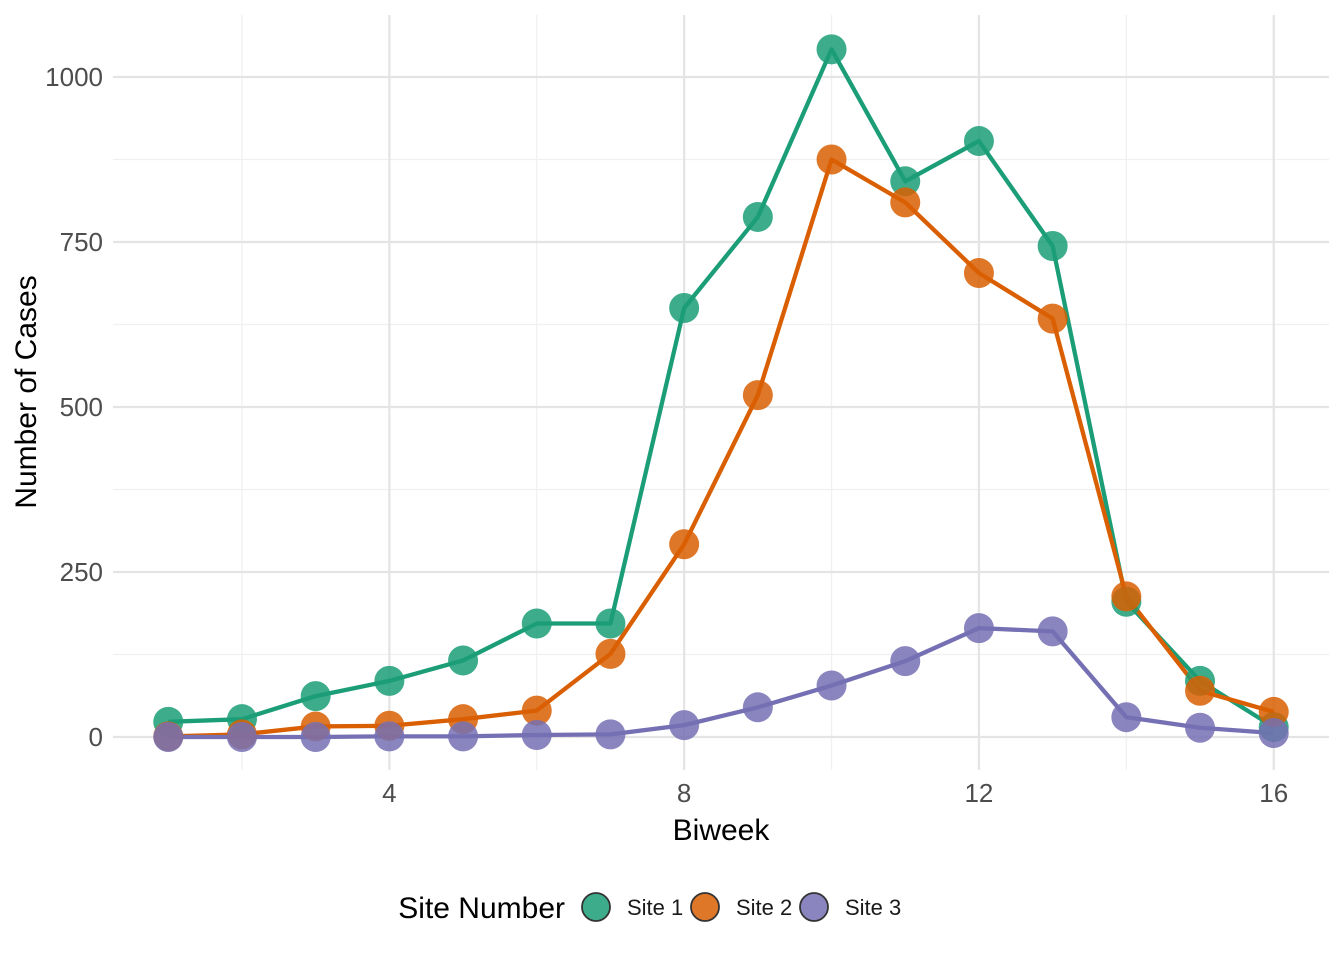 Image resolution: width=1344 pixels, height=960 pixels. I want to click on legend-label-site-3: Site 3, so click(873, 907).